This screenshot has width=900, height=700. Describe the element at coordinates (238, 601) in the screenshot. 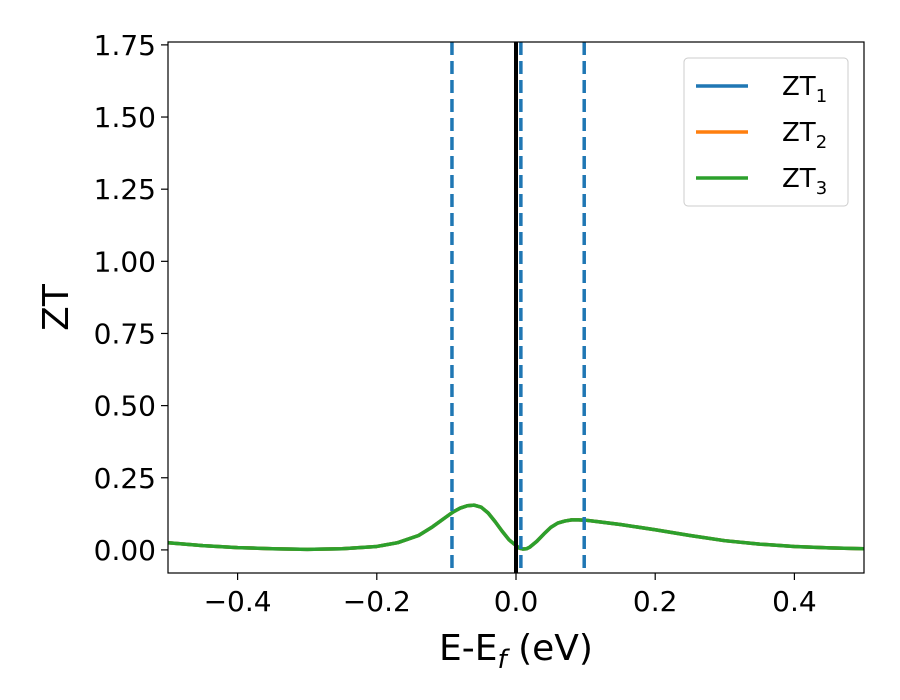

I see `x-tick-label: −0.4` at that location.